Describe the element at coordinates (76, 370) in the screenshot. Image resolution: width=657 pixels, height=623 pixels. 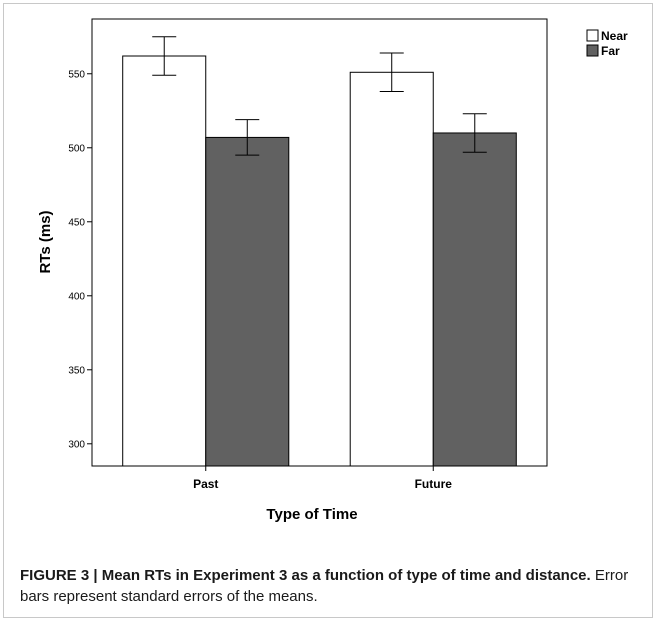
I see `y-tick-label: 350` at that location.